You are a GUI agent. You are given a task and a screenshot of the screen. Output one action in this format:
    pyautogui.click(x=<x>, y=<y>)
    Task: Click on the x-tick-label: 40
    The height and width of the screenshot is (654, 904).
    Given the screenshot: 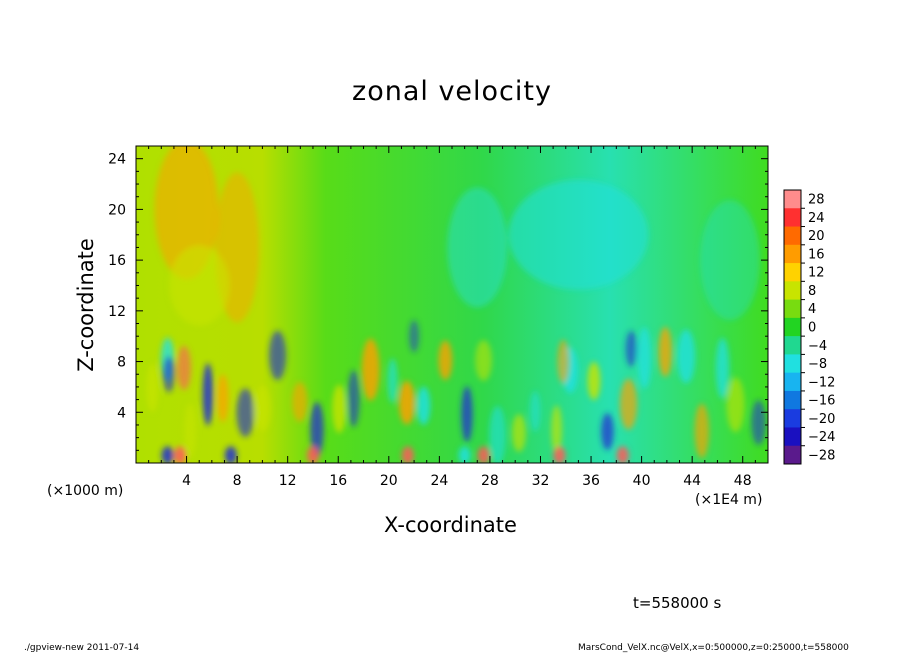 What is the action you would take?
    pyautogui.click(x=642, y=481)
    